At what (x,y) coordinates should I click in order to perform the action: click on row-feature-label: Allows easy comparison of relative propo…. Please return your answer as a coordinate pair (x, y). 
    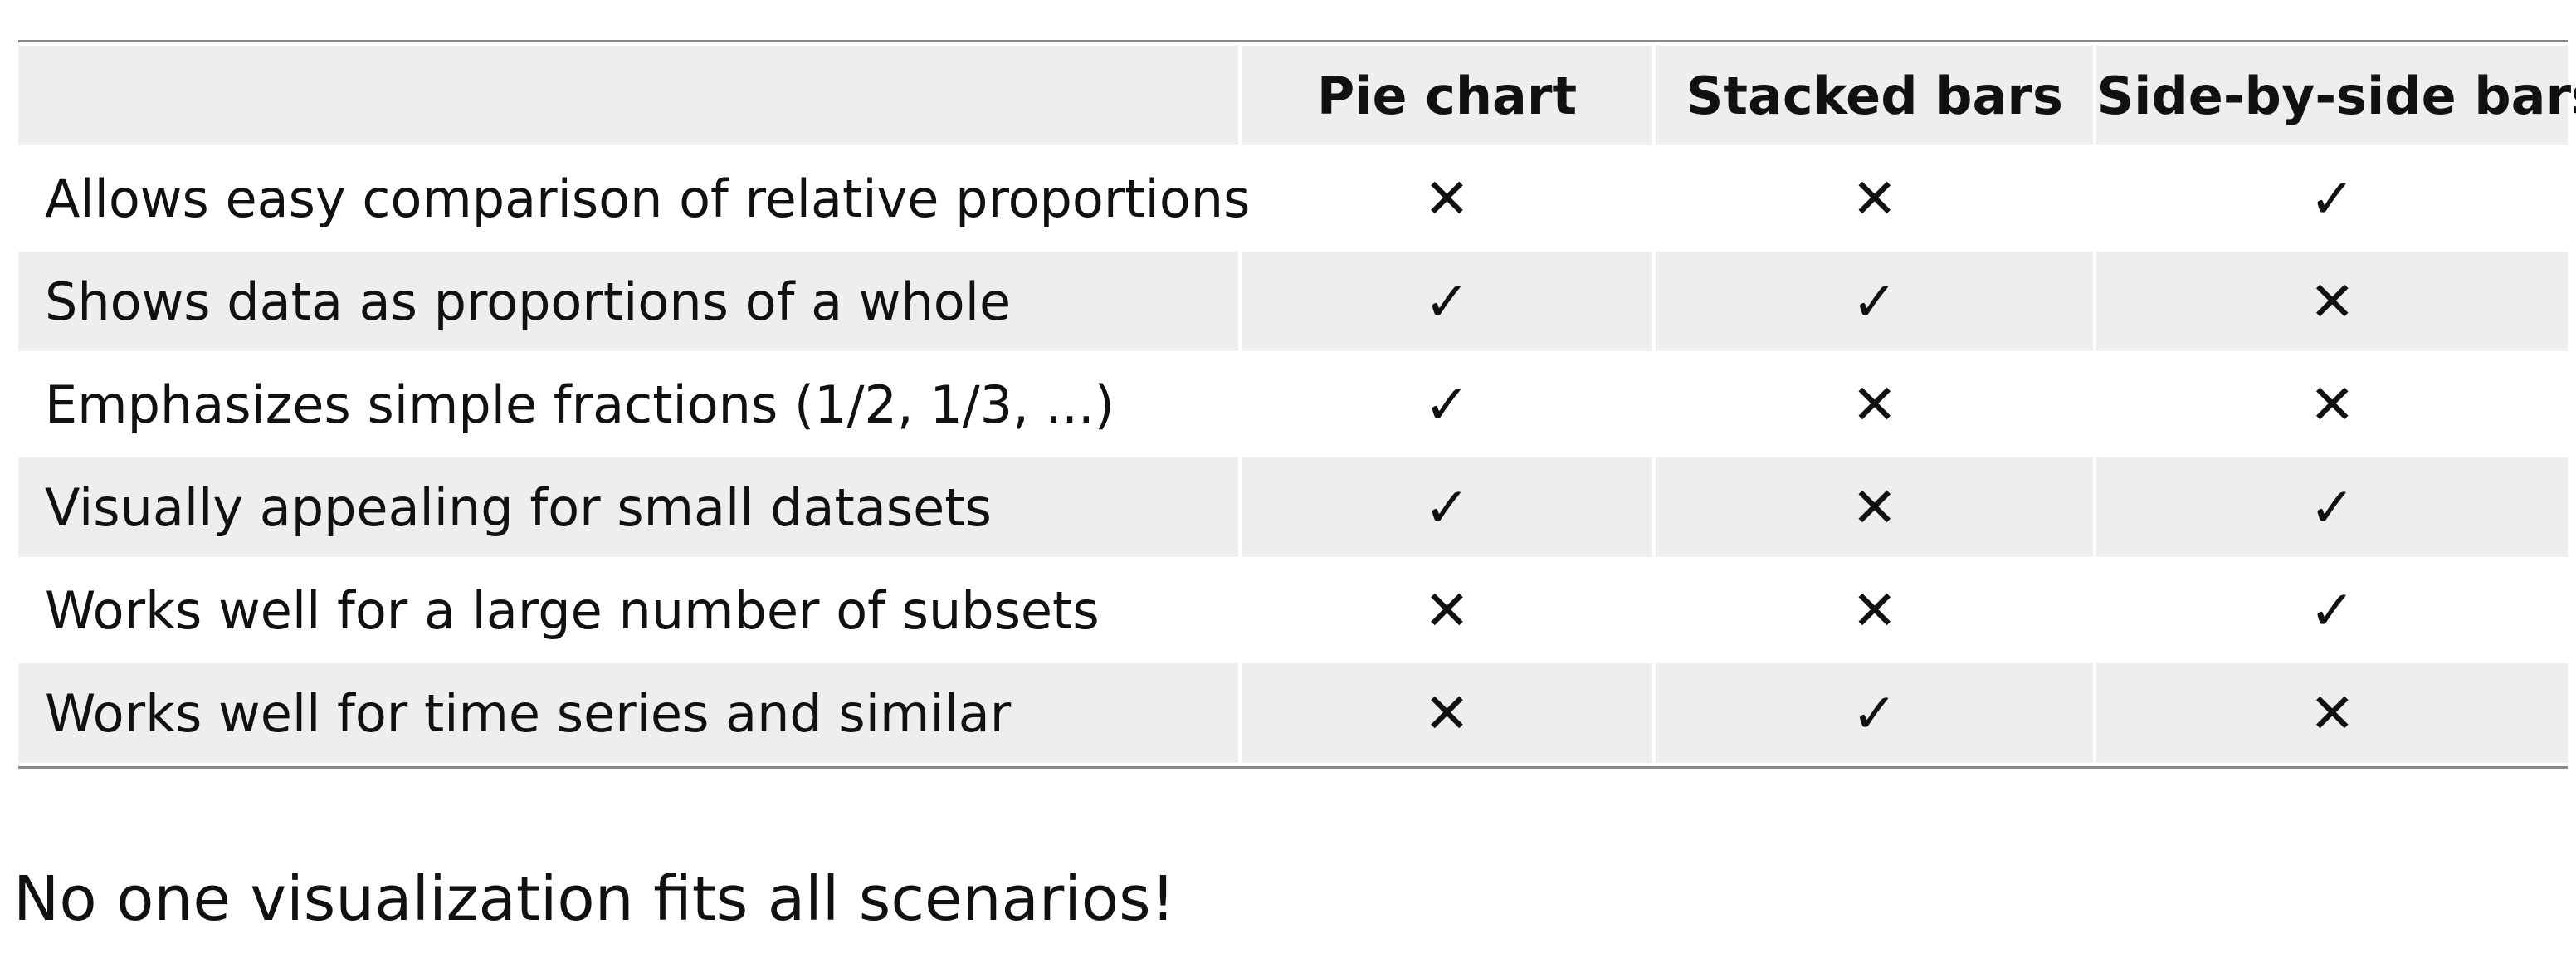
    Looking at the image, I should click on (634, 198).